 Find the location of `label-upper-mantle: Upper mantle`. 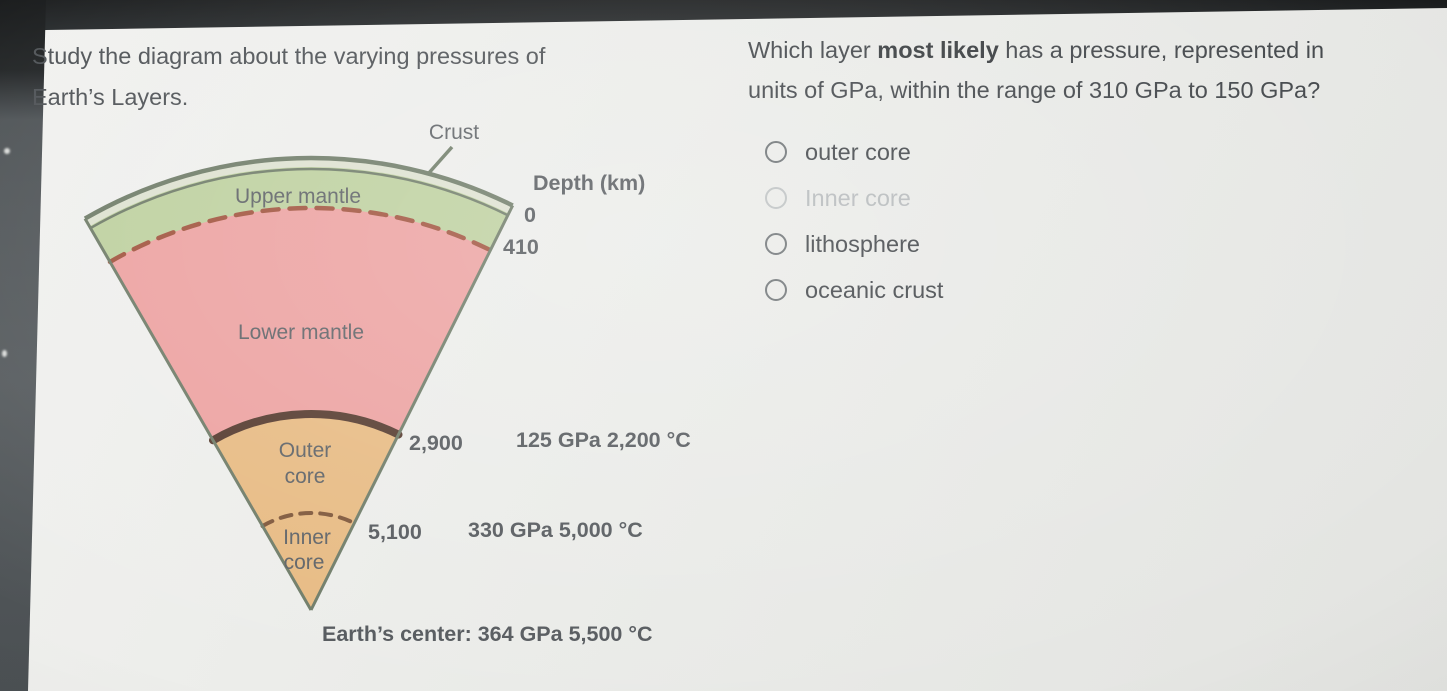

label-upper-mantle: Upper mantle is located at coordinates (298, 196).